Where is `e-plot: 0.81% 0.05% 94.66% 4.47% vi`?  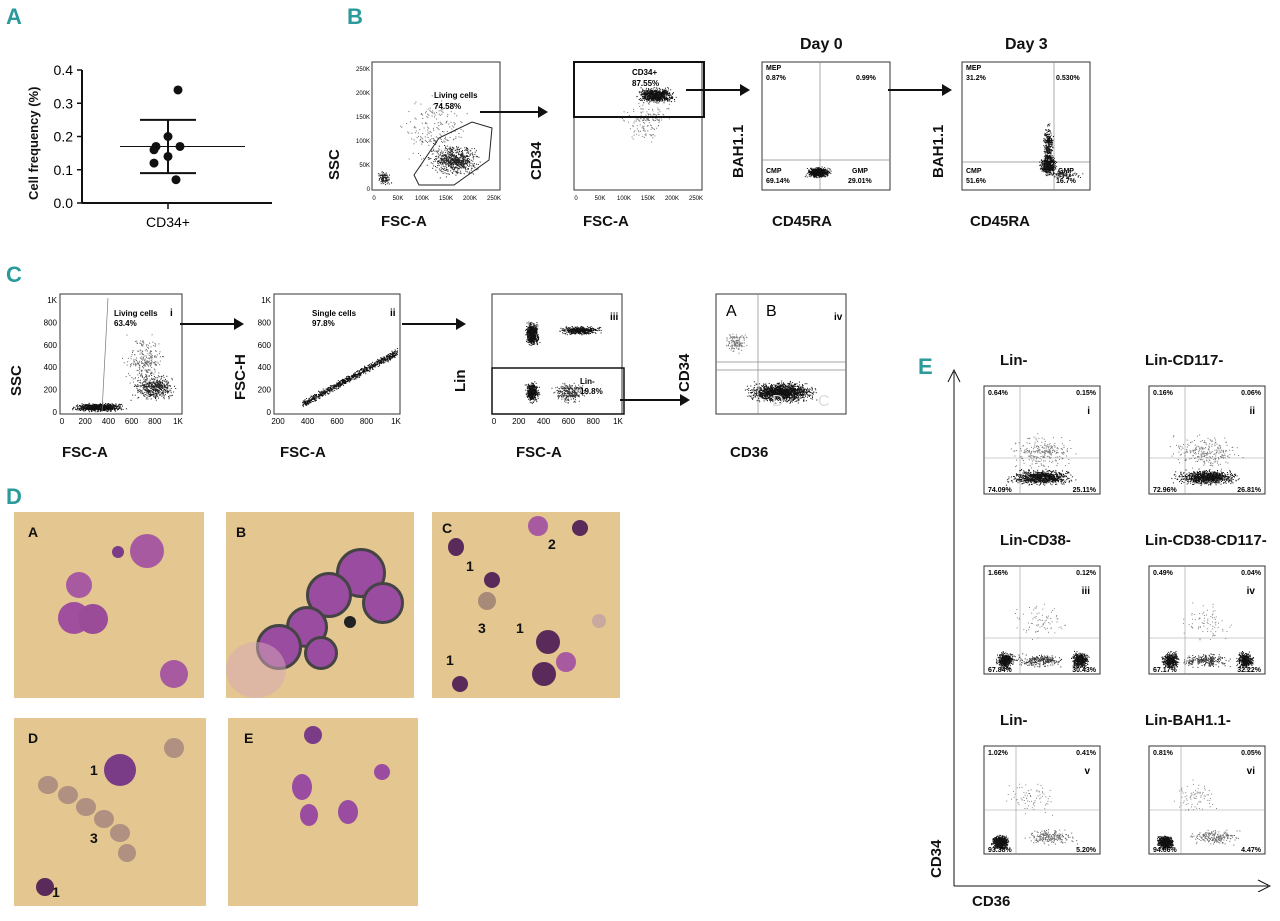 e-plot: 0.81% 0.05% 94.66% 4.47% vi is located at coordinates (1207, 800).